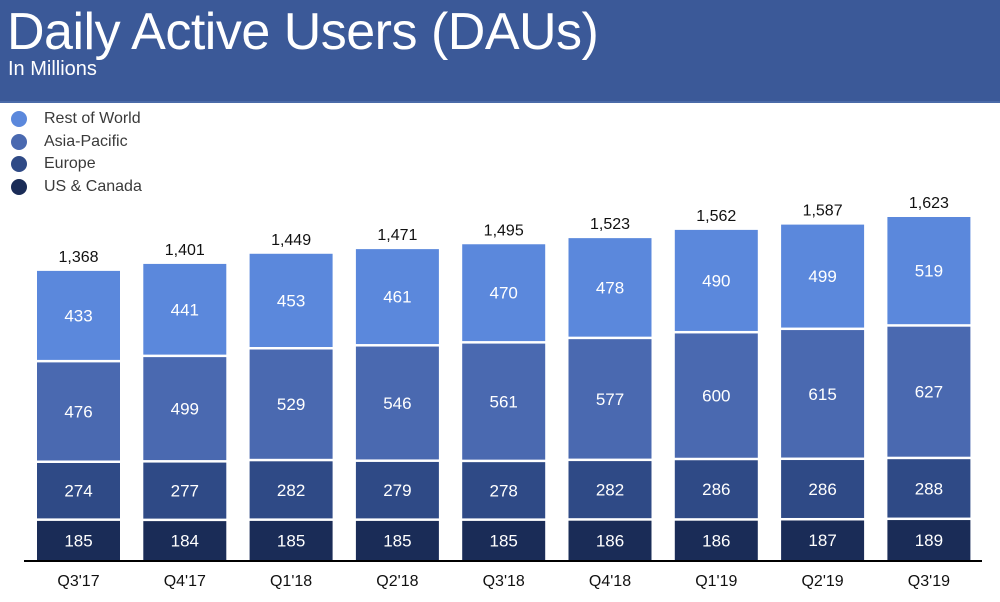 The width and height of the screenshot is (1000, 602). What do you see at coordinates (303, 32) in the screenshot?
I see `page-title: Daily Active Users (DAUs)` at bounding box center [303, 32].